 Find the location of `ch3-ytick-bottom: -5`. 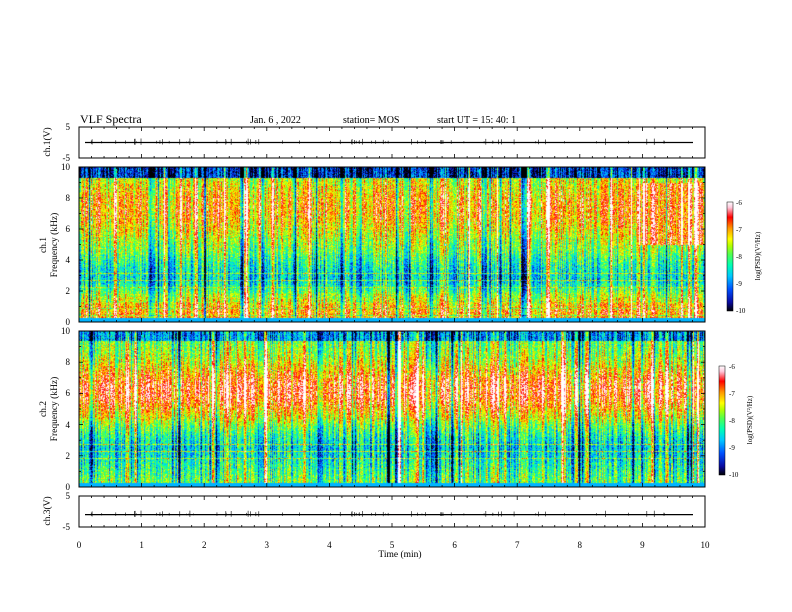

ch3-ytick-bottom: -5 is located at coordinates (67, 527).